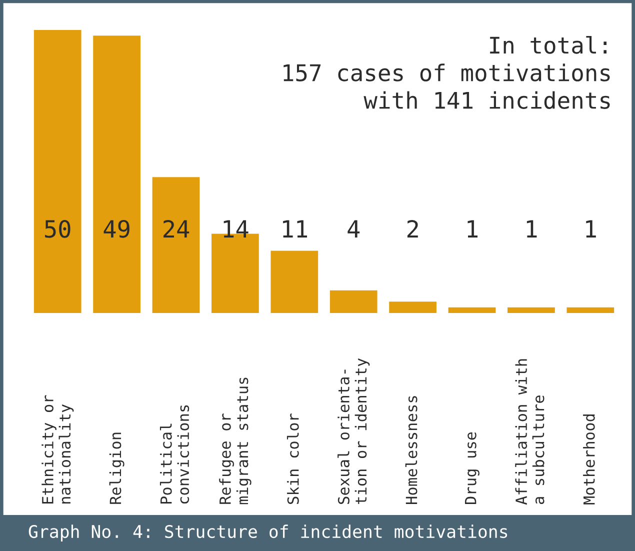  What do you see at coordinates (57, 229) in the screenshot?
I see `data-label: 50` at bounding box center [57, 229].